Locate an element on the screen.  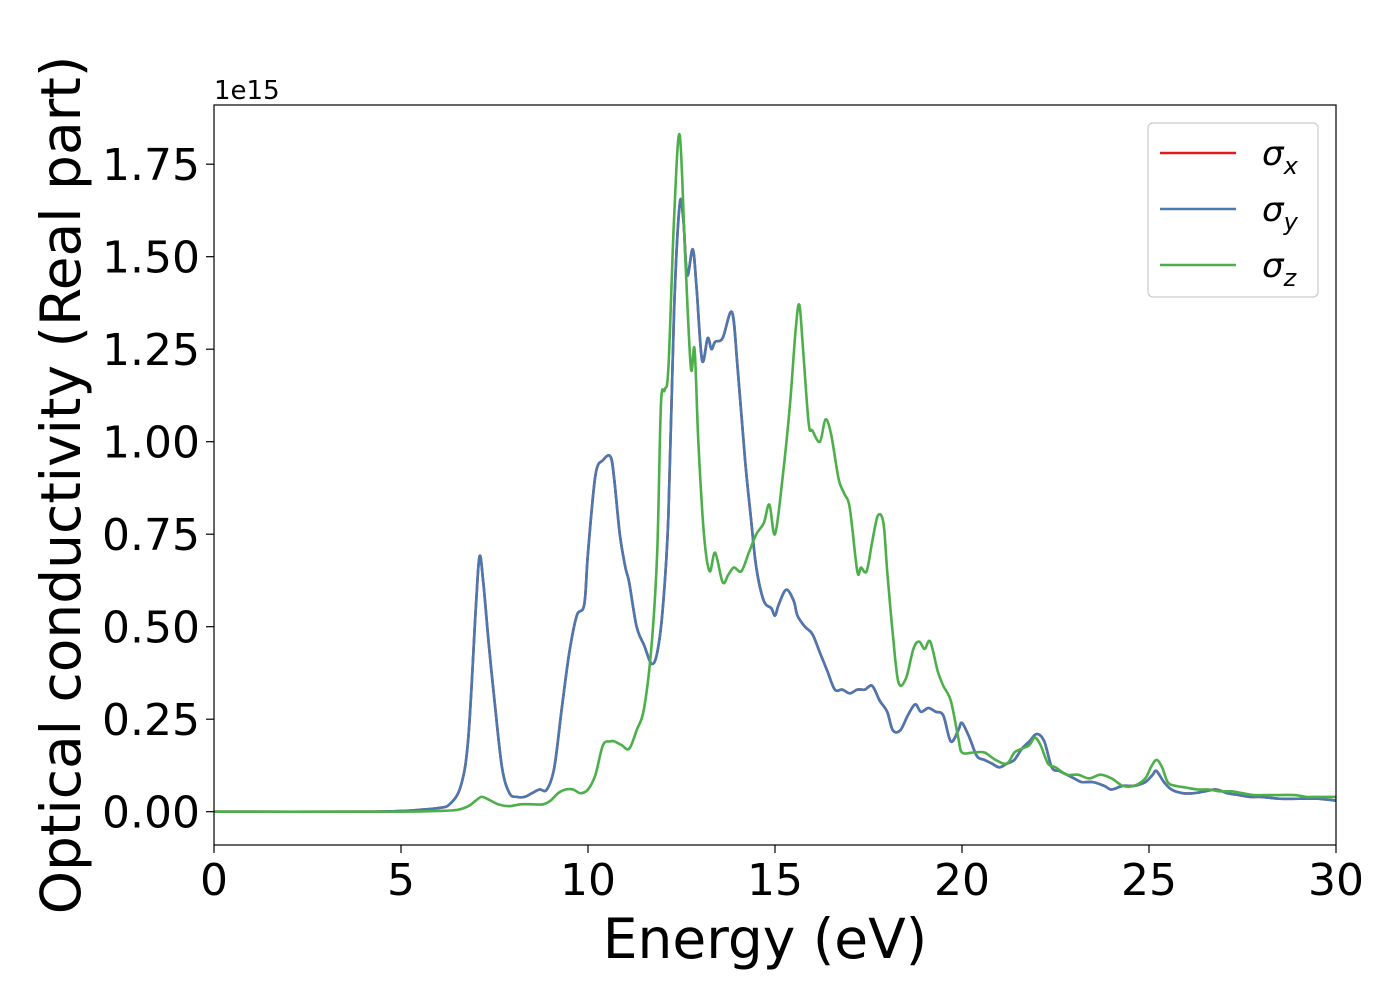
x-axis: 0 5 10 15 20 25 30 is located at coordinates (782, 875).